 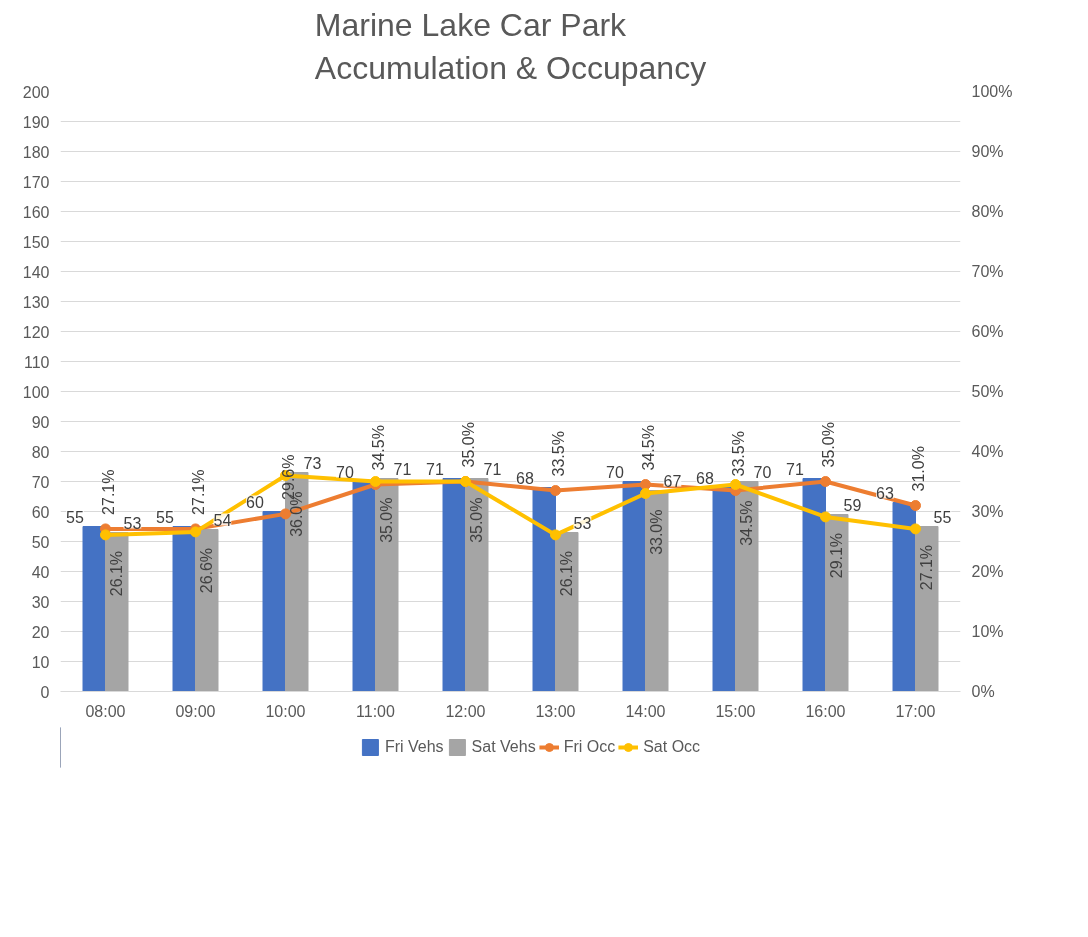 What do you see at coordinates (672, 481) in the screenshot?
I see `data-label: 67` at bounding box center [672, 481].